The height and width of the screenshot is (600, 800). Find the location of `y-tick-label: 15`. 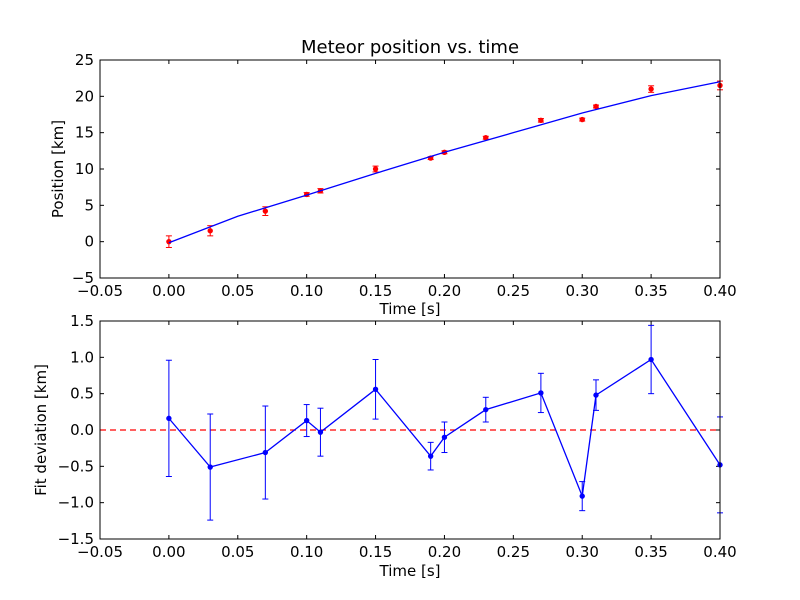

y-tick-label: 15 is located at coordinates (84, 133).